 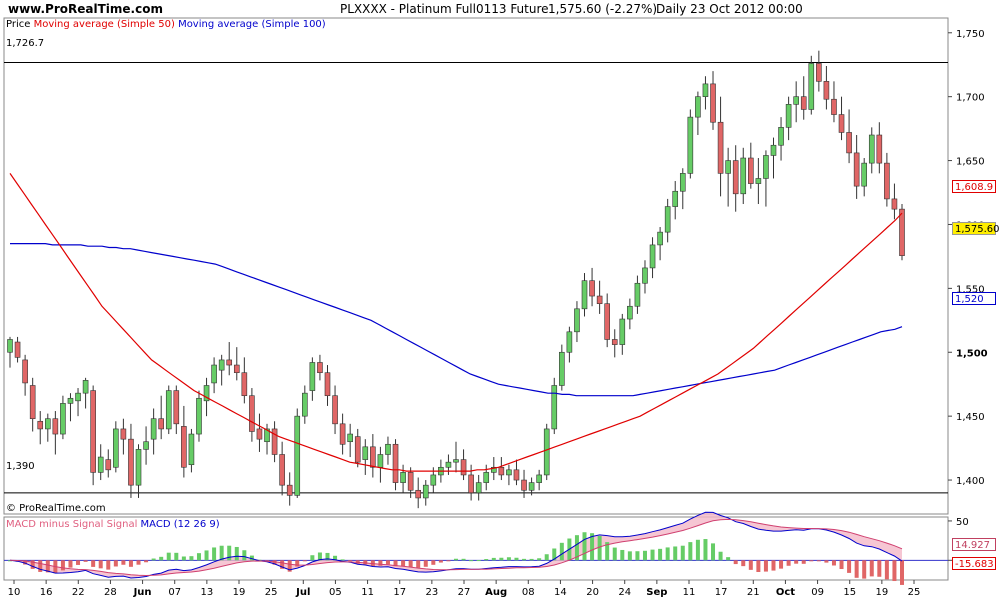 What do you see at coordinates (180, 524) in the screenshot?
I see `legend-macd: MACD (12 26 9)` at bounding box center [180, 524].